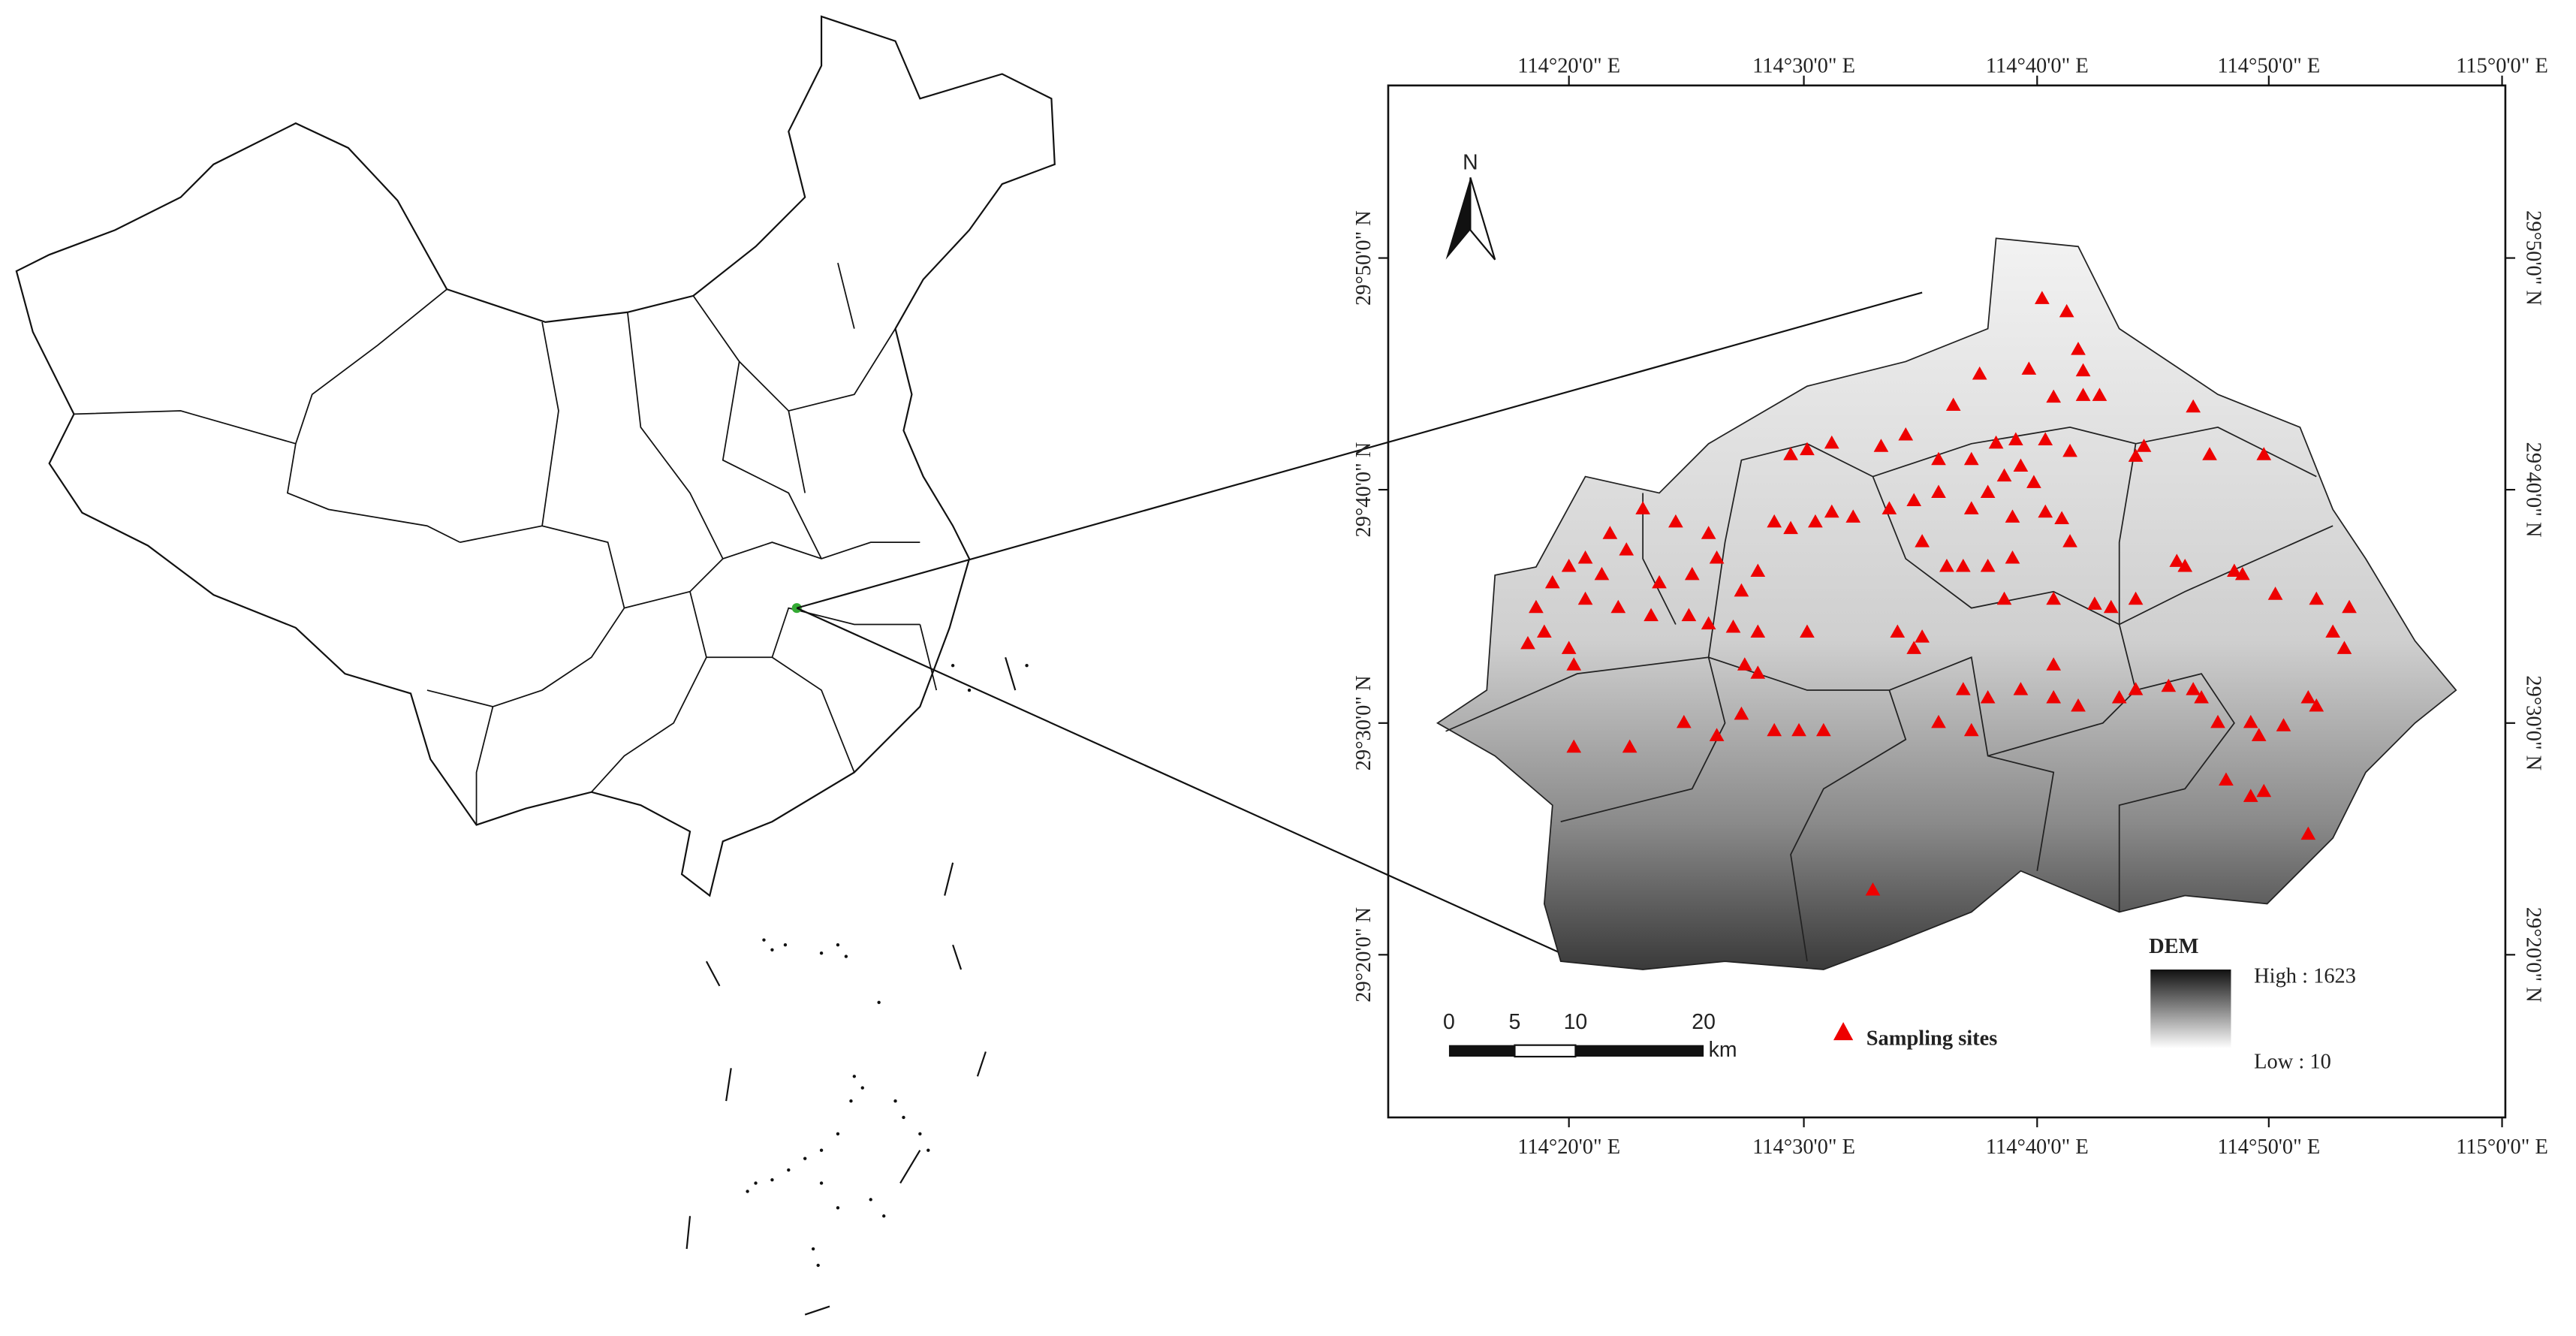 The image size is (2576, 1336). Describe the element at coordinates (1449, 1022) in the screenshot. I see `scale-label: 0` at that location.